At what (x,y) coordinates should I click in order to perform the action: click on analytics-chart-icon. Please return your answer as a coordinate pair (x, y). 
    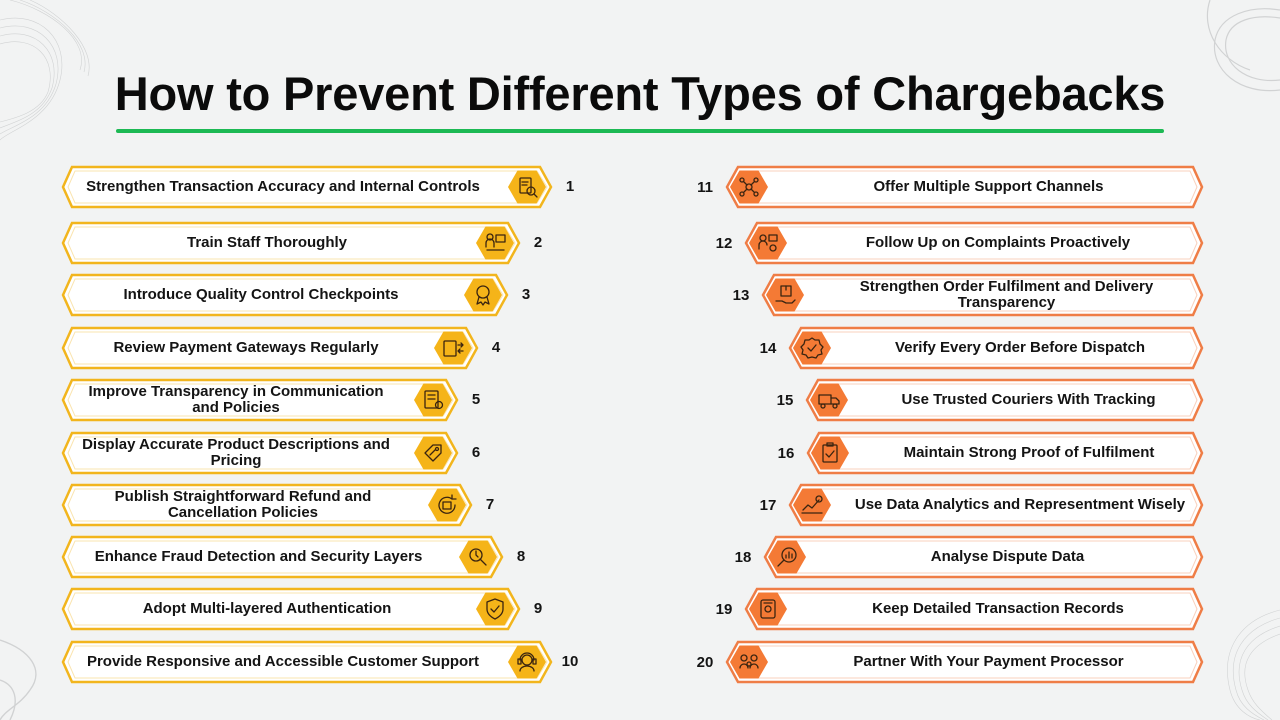
    Looking at the image, I should click on (812, 505).